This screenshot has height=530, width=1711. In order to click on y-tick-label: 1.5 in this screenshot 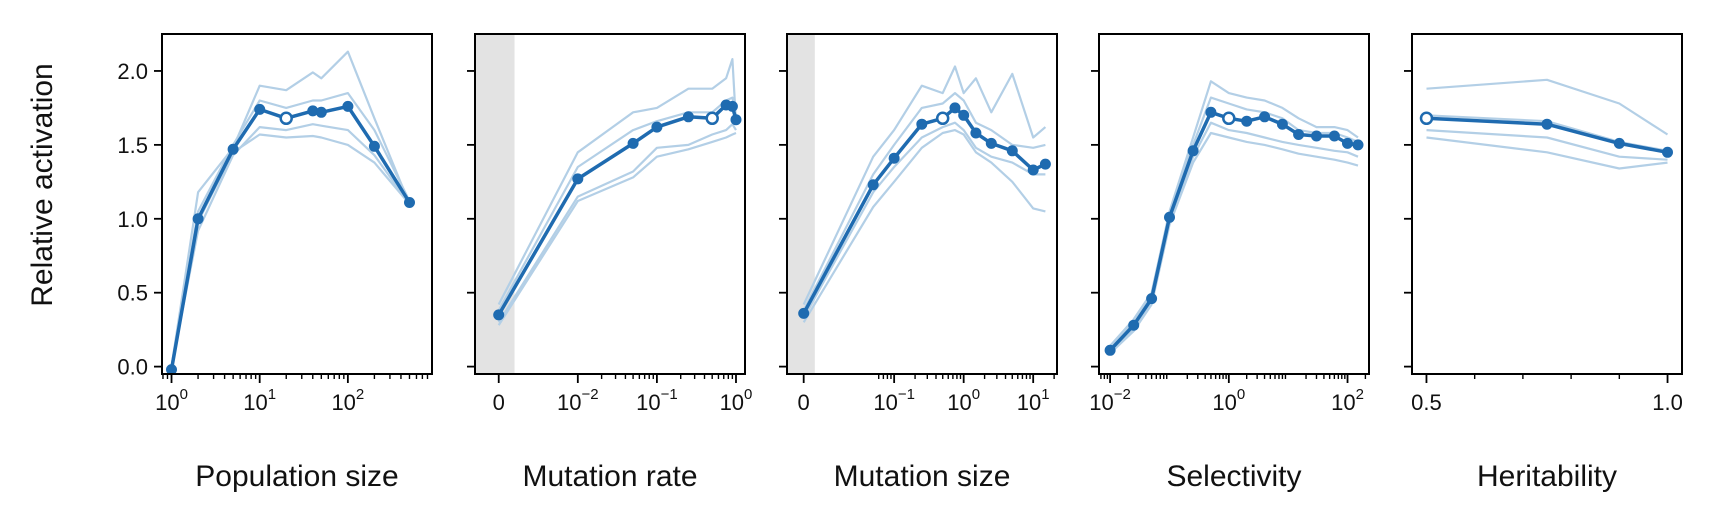, I will do `click(132, 145)`.